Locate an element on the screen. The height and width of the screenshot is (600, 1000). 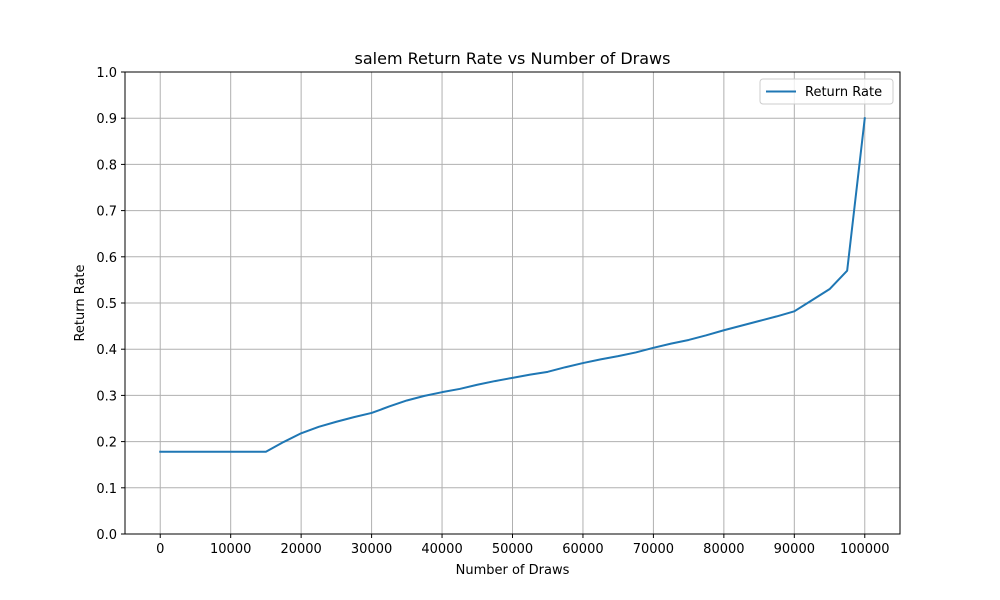
y-tick-label: 0.6 is located at coordinates (106, 258).